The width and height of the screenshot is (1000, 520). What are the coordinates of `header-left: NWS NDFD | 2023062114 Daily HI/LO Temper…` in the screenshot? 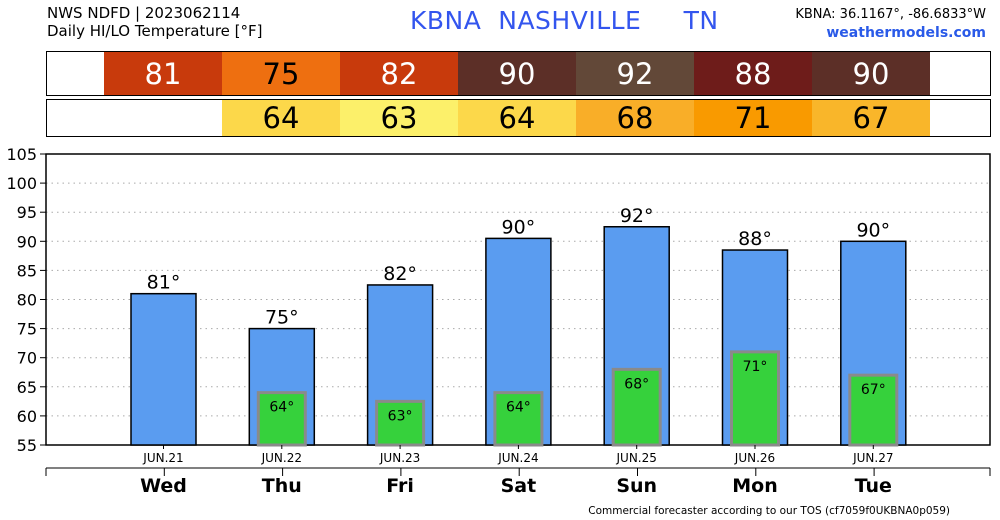 It's located at (155, 22).